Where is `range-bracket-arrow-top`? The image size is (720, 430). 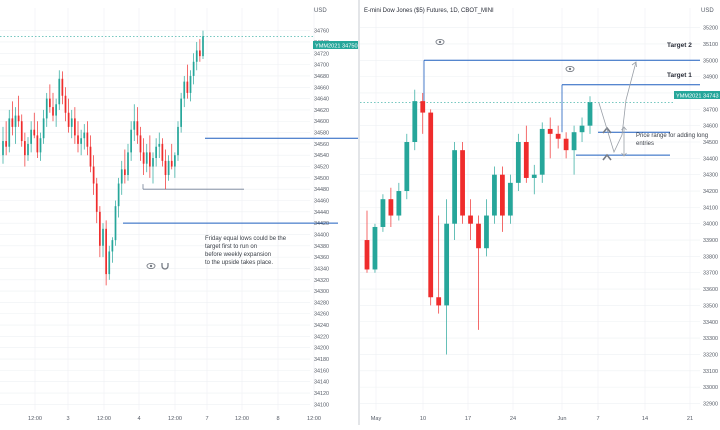 range-bracket-arrow-top is located at coordinates (624, 128).